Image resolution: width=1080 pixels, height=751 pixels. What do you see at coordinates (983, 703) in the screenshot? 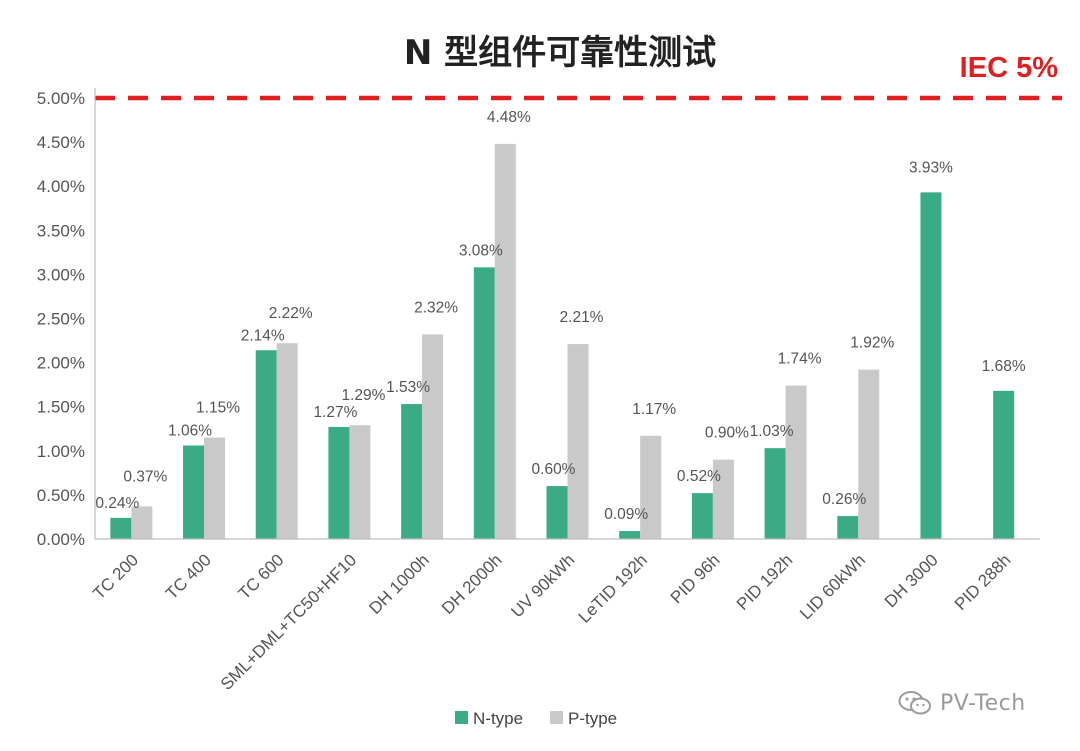
I see `watermark-text: PV-Tech` at bounding box center [983, 703].